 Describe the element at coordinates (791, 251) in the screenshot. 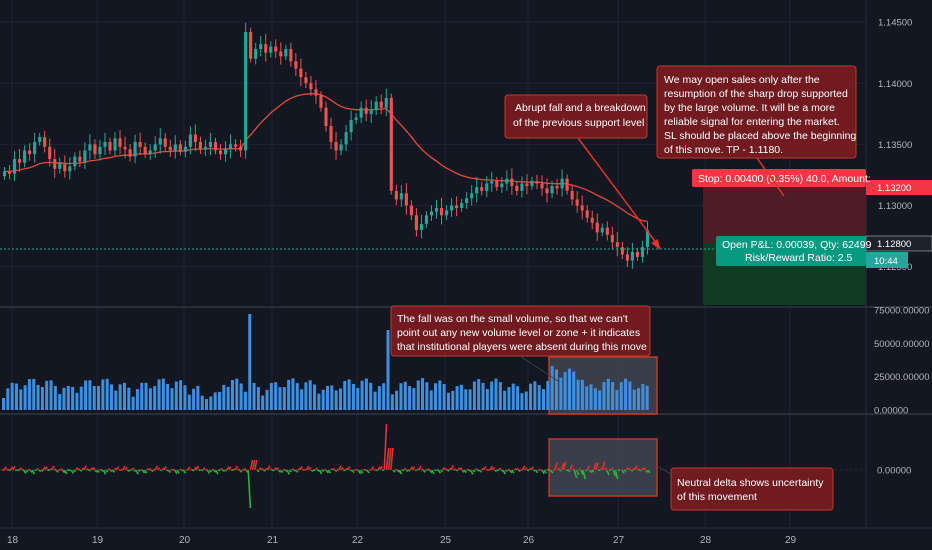

I see `pnl-info-box` at that location.